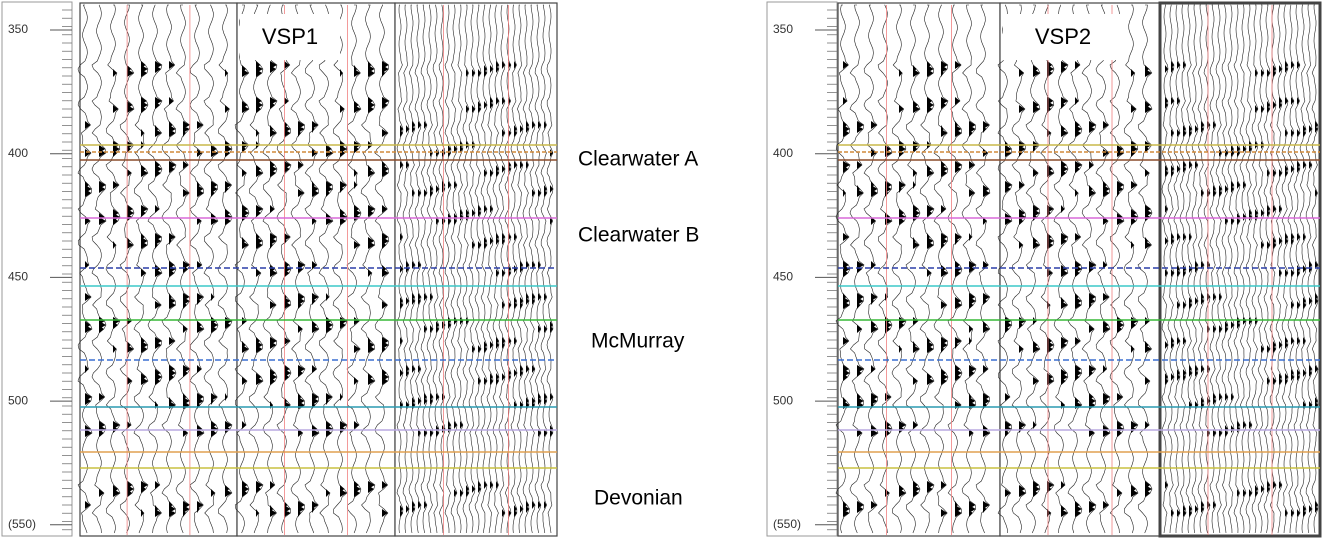  I want to click on vsp-label: VSP1, so click(290, 36).